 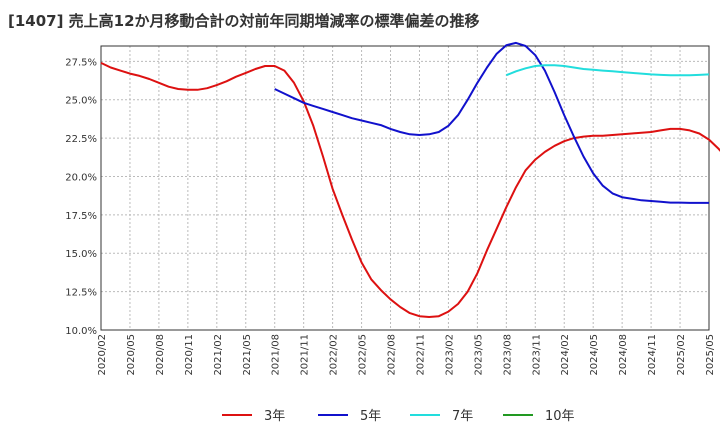 I want to click on x-tick-label: 2022/02, so click(x=334, y=355).